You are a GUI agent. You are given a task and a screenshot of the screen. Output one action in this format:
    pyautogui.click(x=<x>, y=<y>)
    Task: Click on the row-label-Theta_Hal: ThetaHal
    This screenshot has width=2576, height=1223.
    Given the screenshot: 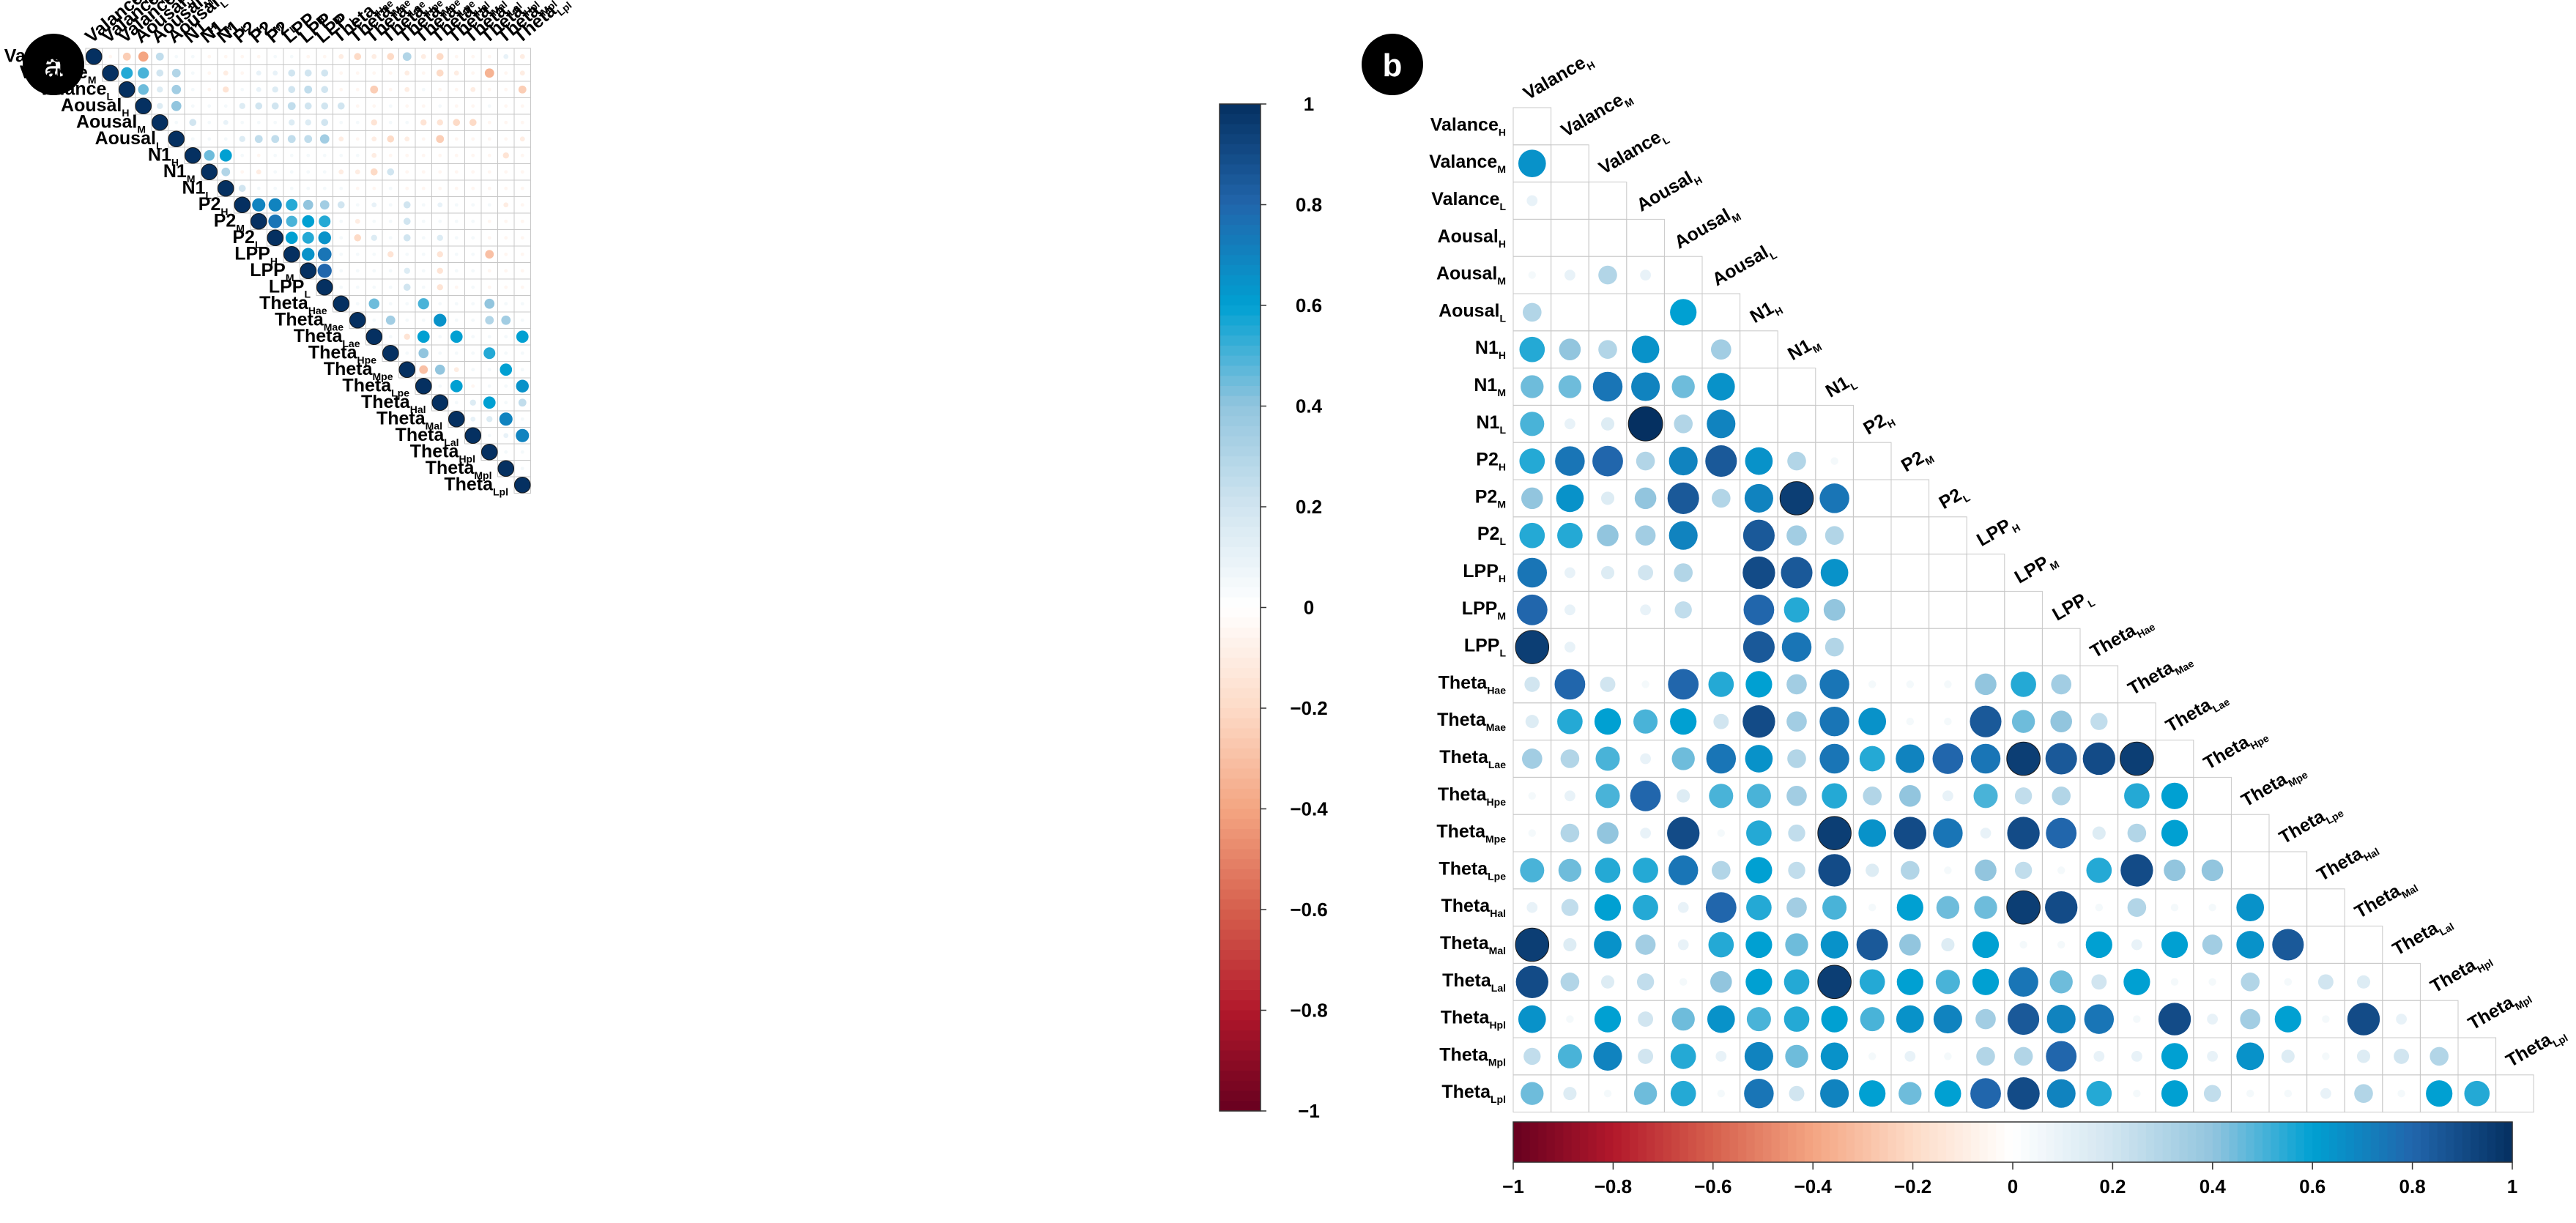 What is the action you would take?
    pyautogui.click(x=1473, y=908)
    